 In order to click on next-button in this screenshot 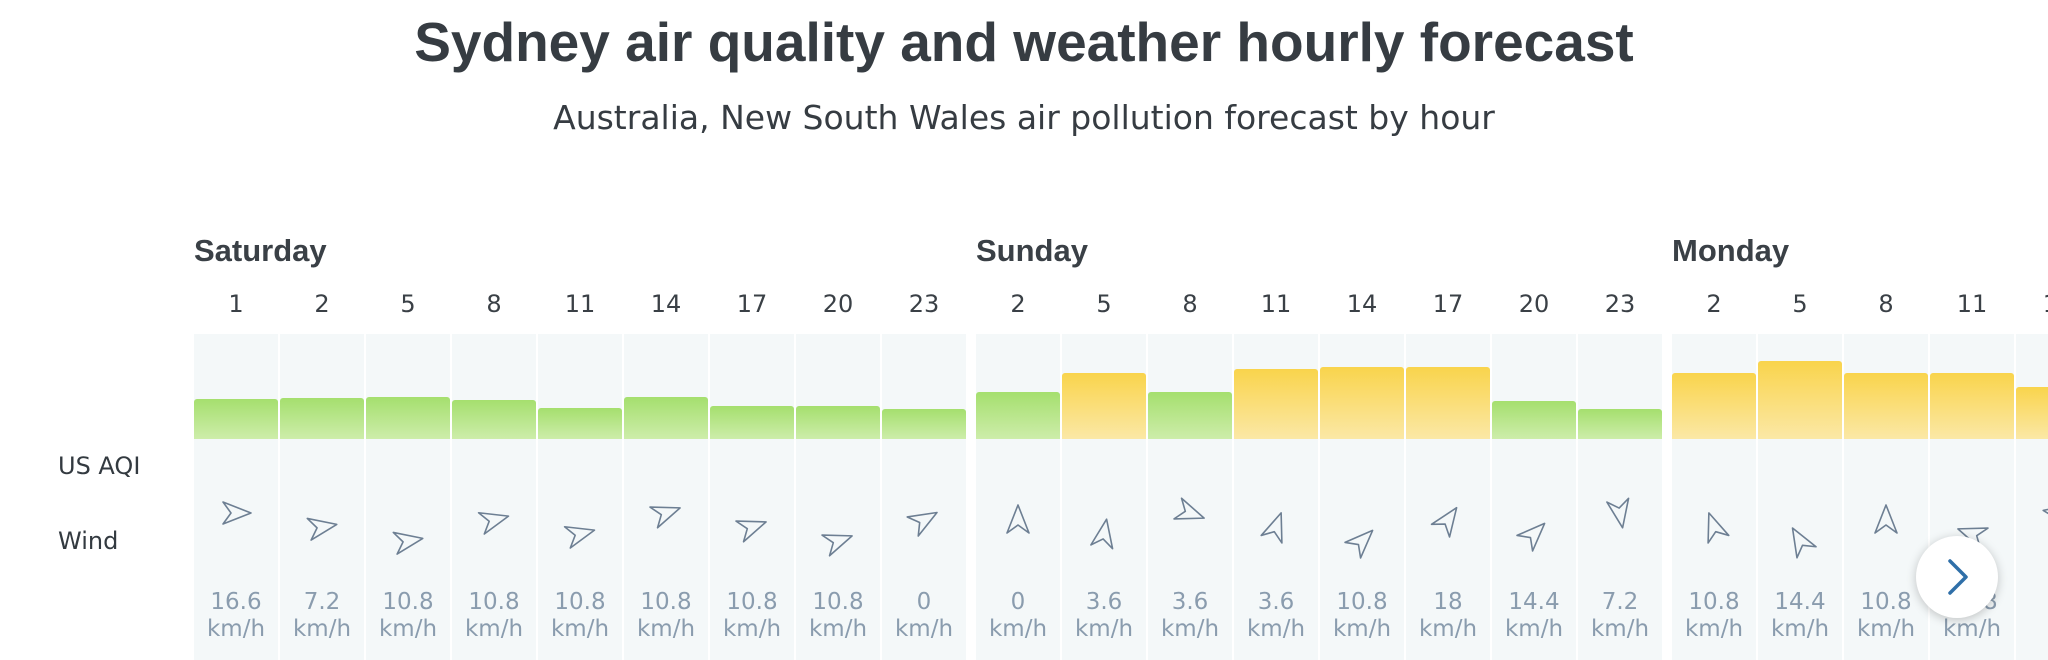, I will do `click(1957, 577)`.